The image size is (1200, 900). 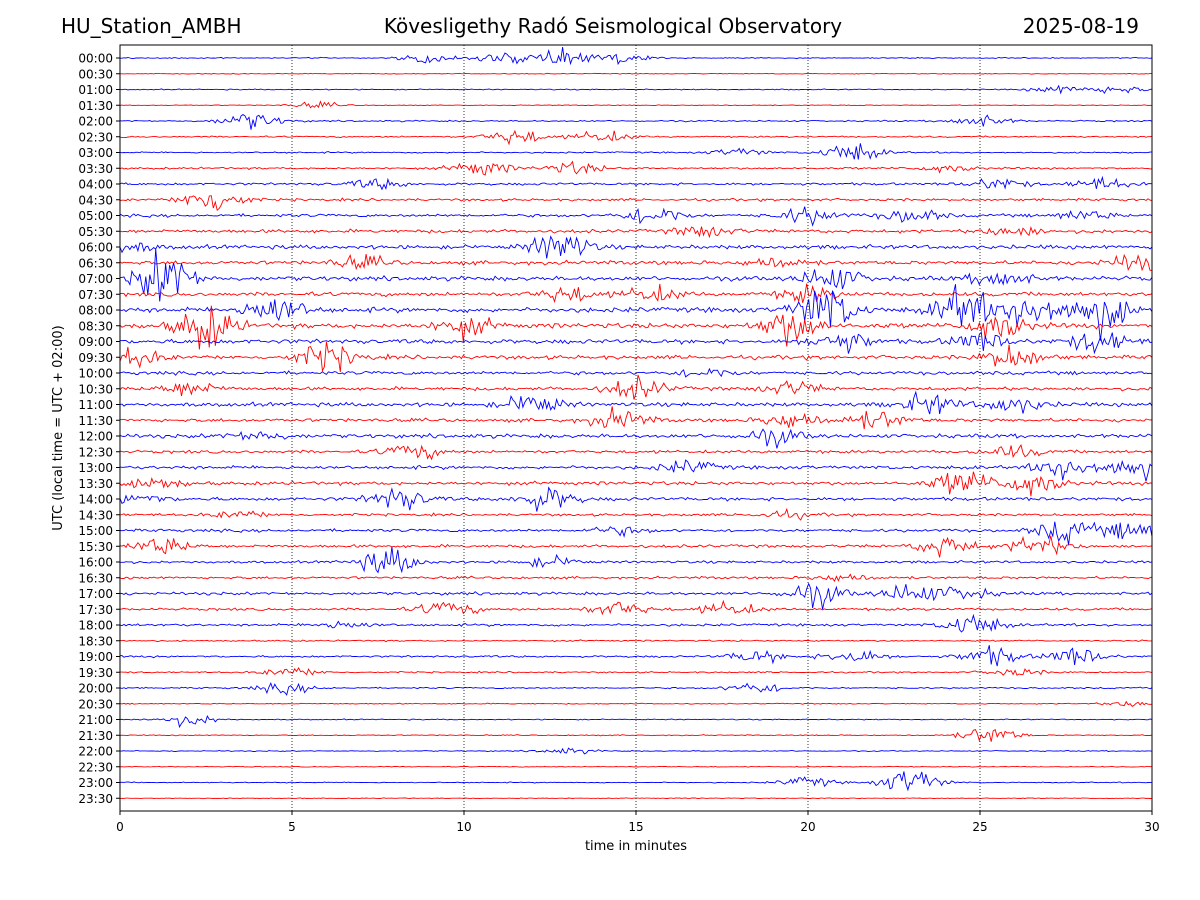 I want to click on y-tick-label: 02:00, so click(x=95, y=122).